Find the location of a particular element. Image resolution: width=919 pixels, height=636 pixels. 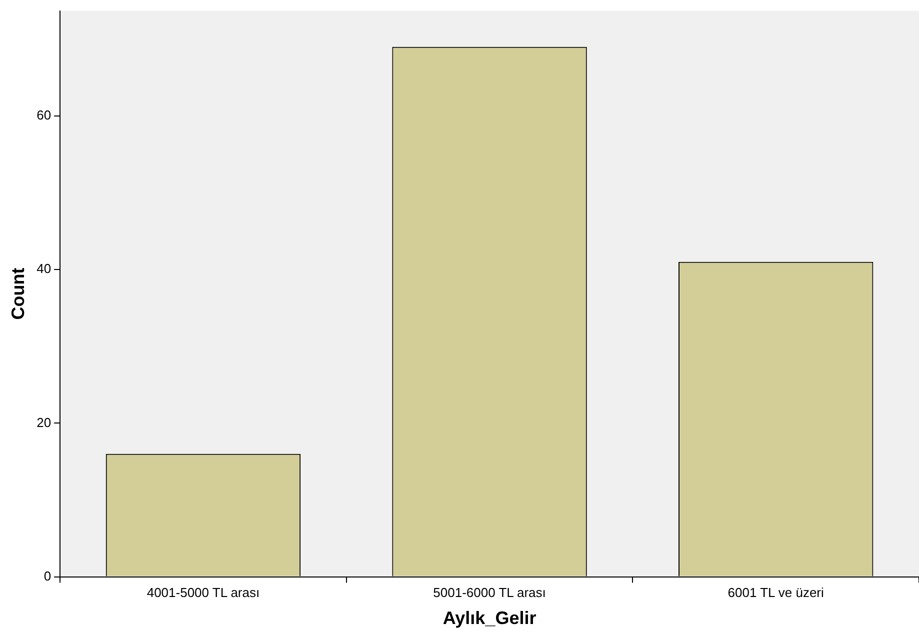

y-tick-label: 0 is located at coordinates (48, 576).